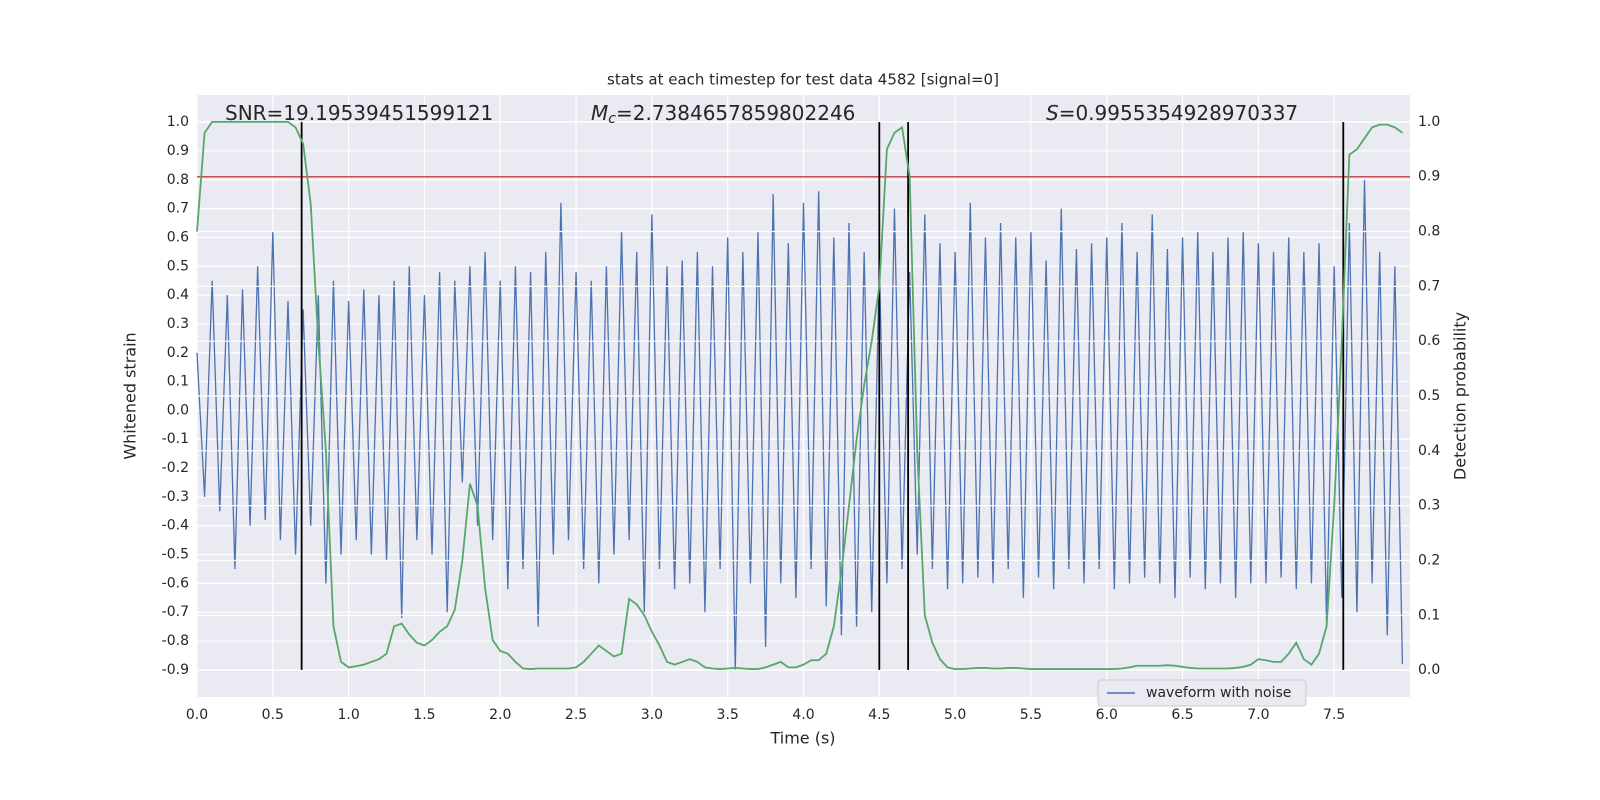 This screenshot has height=800, width=1600. What do you see at coordinates (1178, 113) in the screenshot?
I see `annotation-text: =0.9955354928970337` at bounding box center [1178, 113].